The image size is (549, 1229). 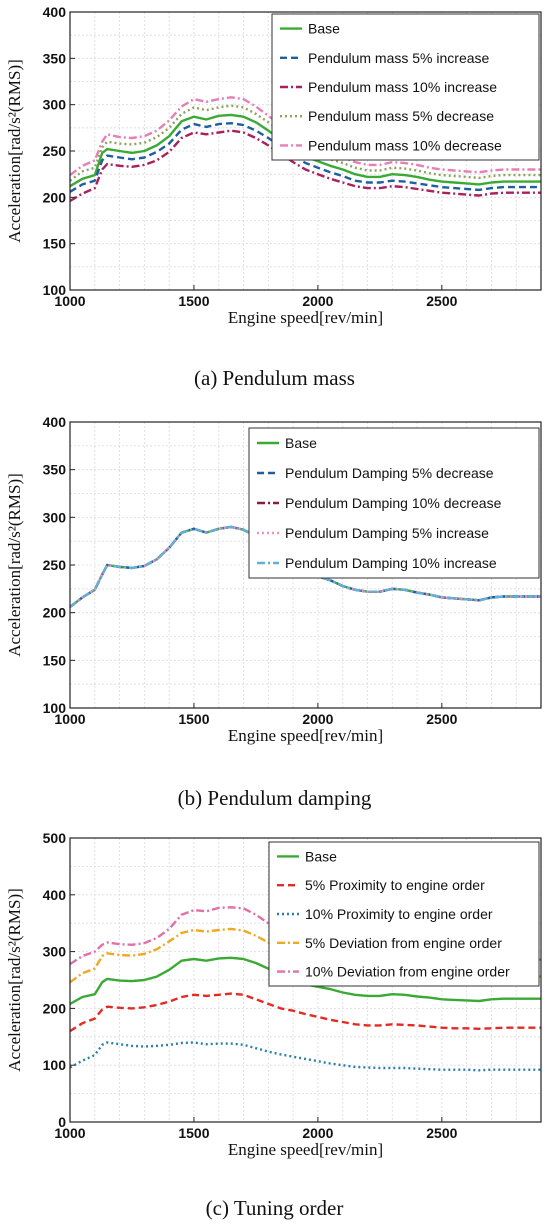 I want to click on y-tick-label: 0, so click(x=62, y=1122).